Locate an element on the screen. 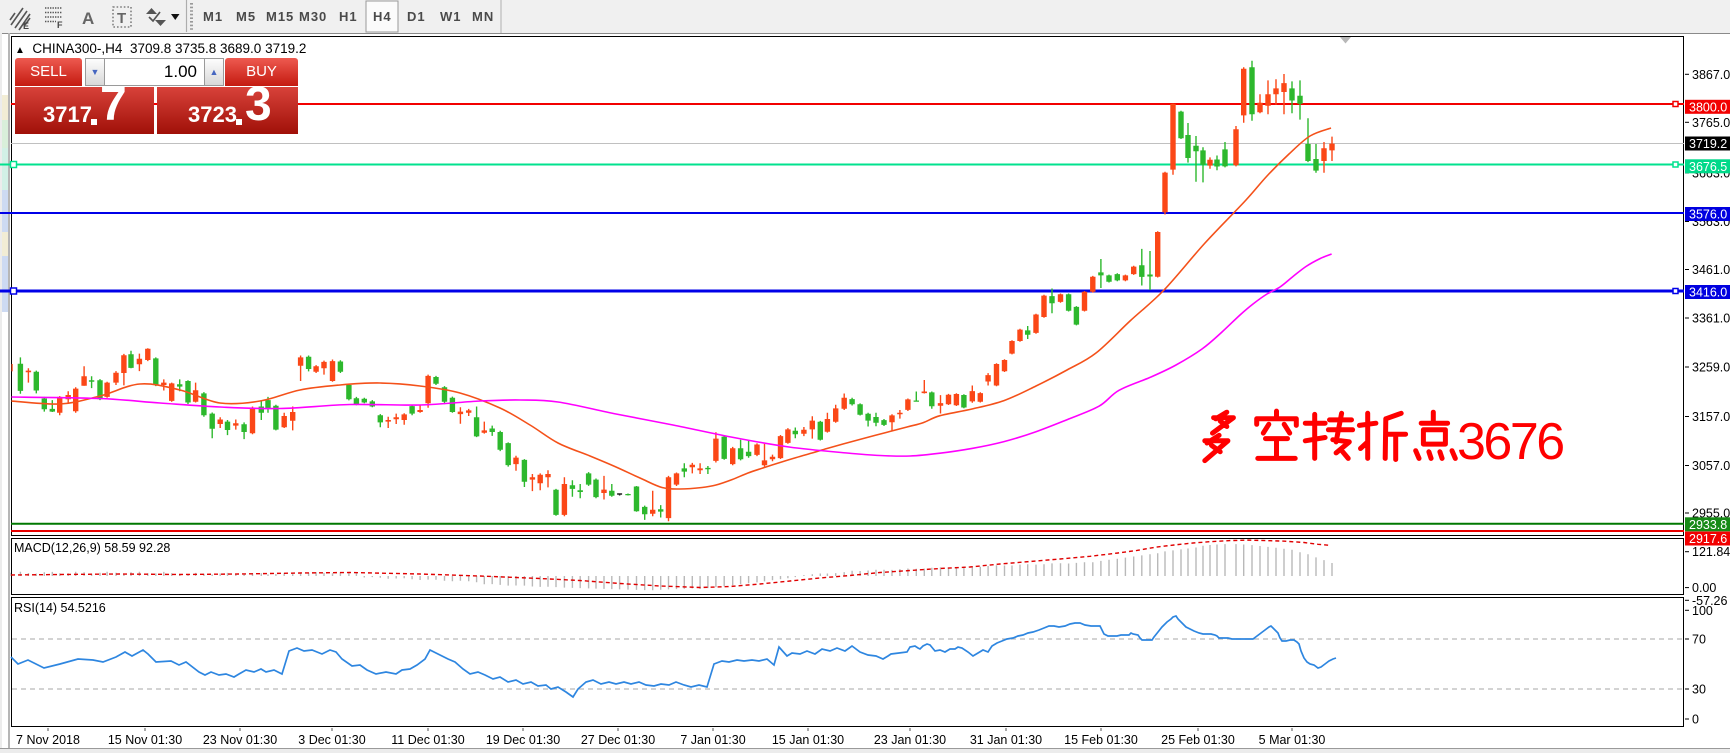 Image resolution: width=1730 pixels, height=753 pixels. svg-text: T is located at coordinates (121, 18).